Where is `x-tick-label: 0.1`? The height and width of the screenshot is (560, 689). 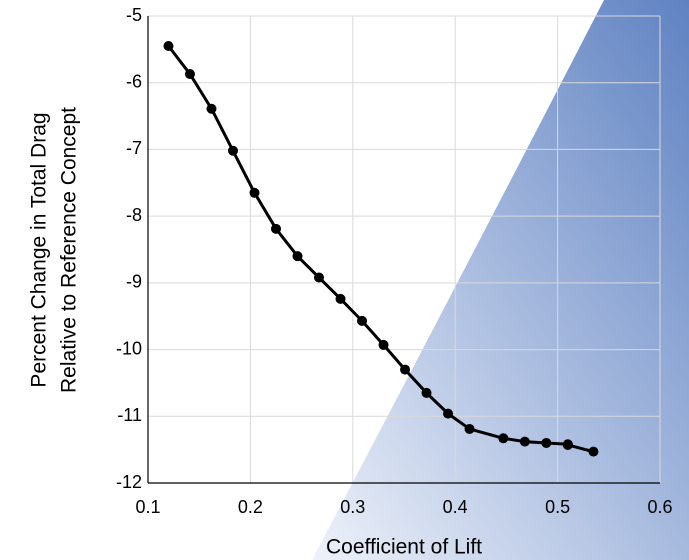 x-tick-label: 0.1 is located at coordinates (147, 507).